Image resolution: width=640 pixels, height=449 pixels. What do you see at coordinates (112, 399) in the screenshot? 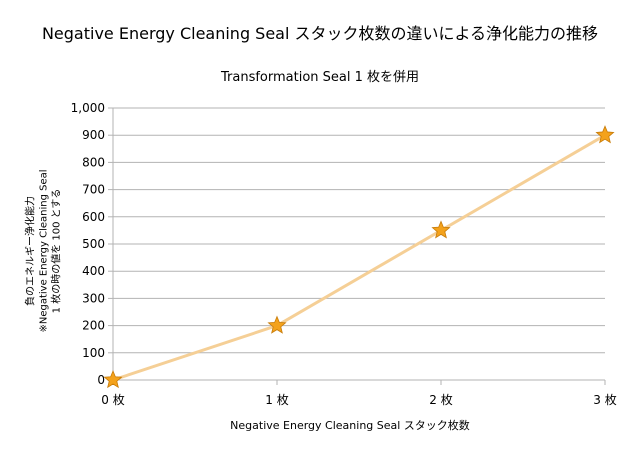
I see `x-tick-label: 0 枚` at bounding box center [112, 399].